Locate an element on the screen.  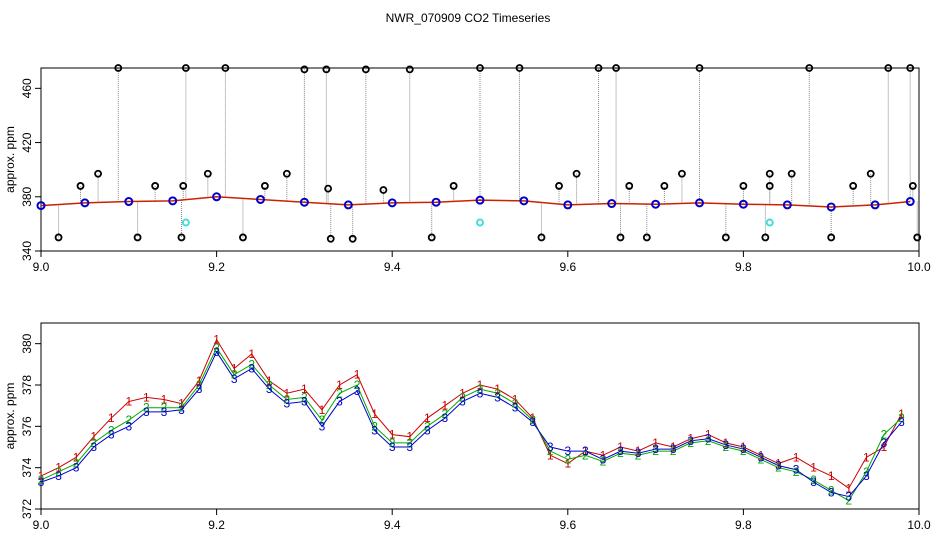
cyan-point is located at coordinates (185, 222).